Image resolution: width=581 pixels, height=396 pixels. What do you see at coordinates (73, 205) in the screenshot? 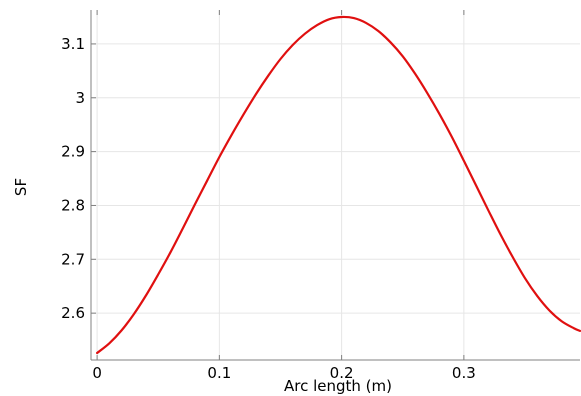
I see `y-tick-label-2: 2.8` at bounding box center [73, 205].